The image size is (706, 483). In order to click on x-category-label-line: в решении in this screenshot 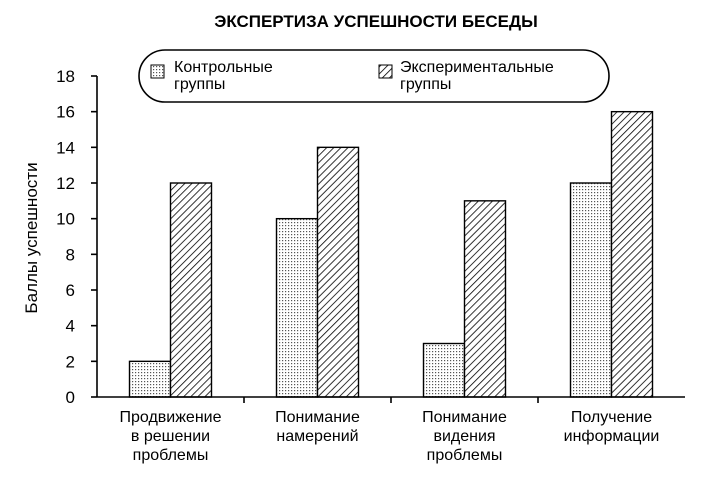, I will do `click(170, 436)`.